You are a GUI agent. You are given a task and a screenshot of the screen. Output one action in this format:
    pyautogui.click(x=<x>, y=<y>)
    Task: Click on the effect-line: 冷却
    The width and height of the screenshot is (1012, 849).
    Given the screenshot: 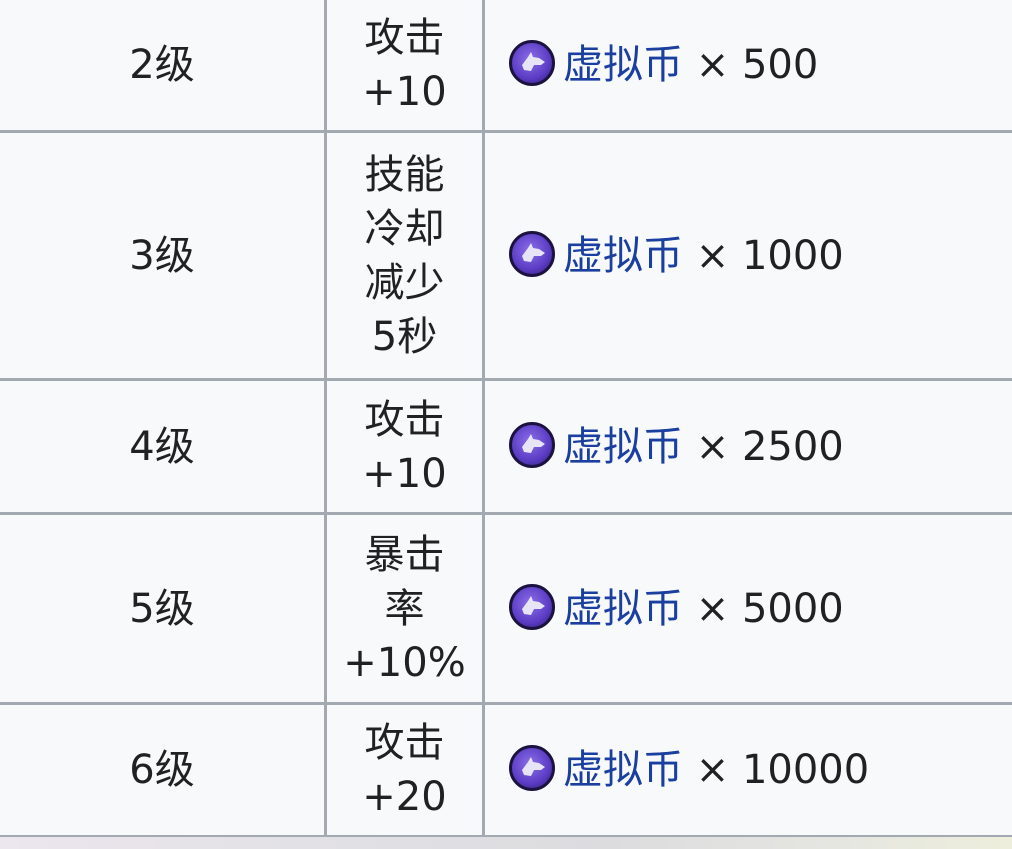 What is the action you would take?
    pyautogui.click(x=404, y=228)
    